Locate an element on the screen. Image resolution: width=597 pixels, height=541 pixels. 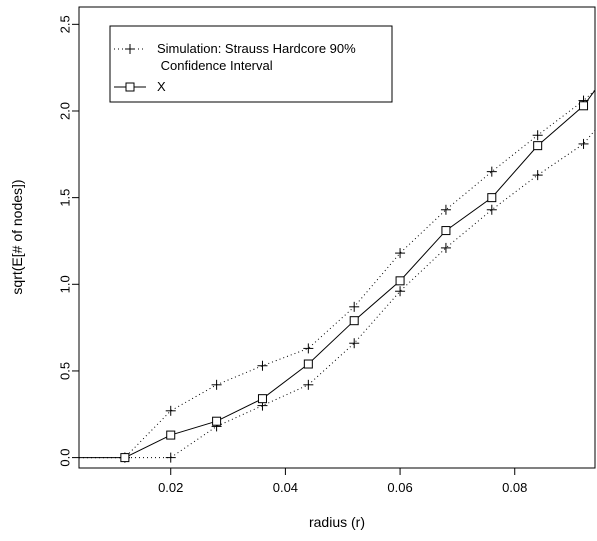
x-axis-label: radius (r) is located at coordinates (337, 522).